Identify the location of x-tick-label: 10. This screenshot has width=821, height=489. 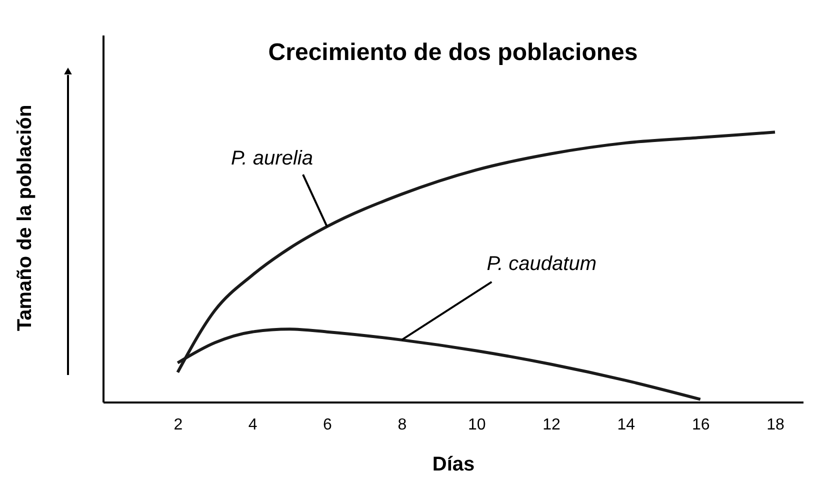
(477, 425).